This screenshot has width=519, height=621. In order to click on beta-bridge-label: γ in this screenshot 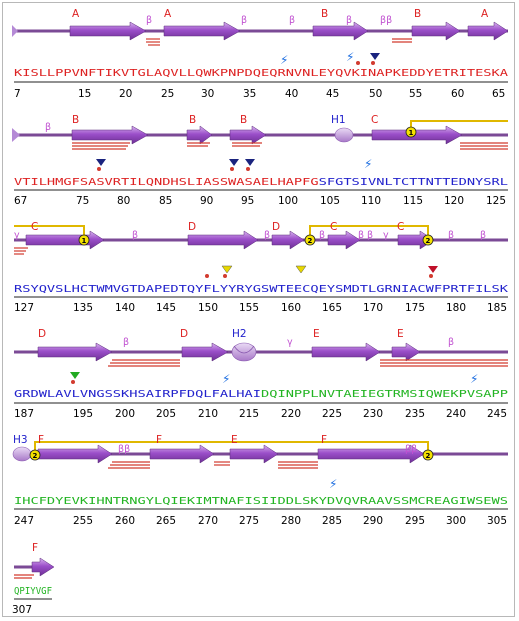, I will do `click(17, 235)`.